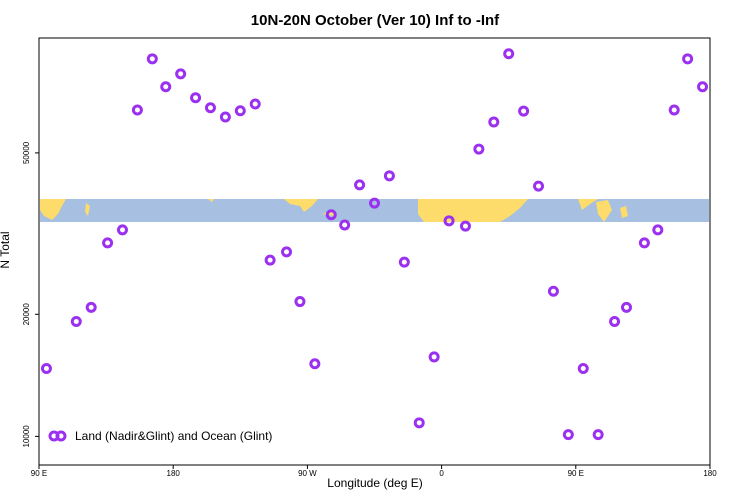 Image resolution: width=750 pixels, height=500 pixels. What do you see at coordinates (173, 436) in the screenshot?
I see `legend-label: Land (Nadir&Glint) and Ocean (Glint)` at bounding box center [173, 436].